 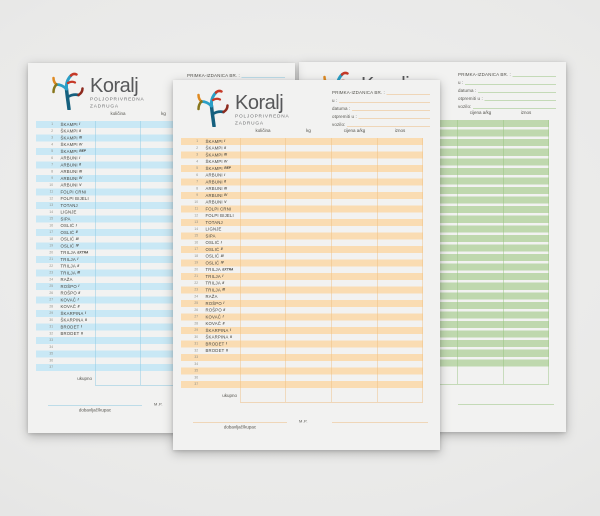 I want to click on header-field-label: u :, so click(x=461, y=82).